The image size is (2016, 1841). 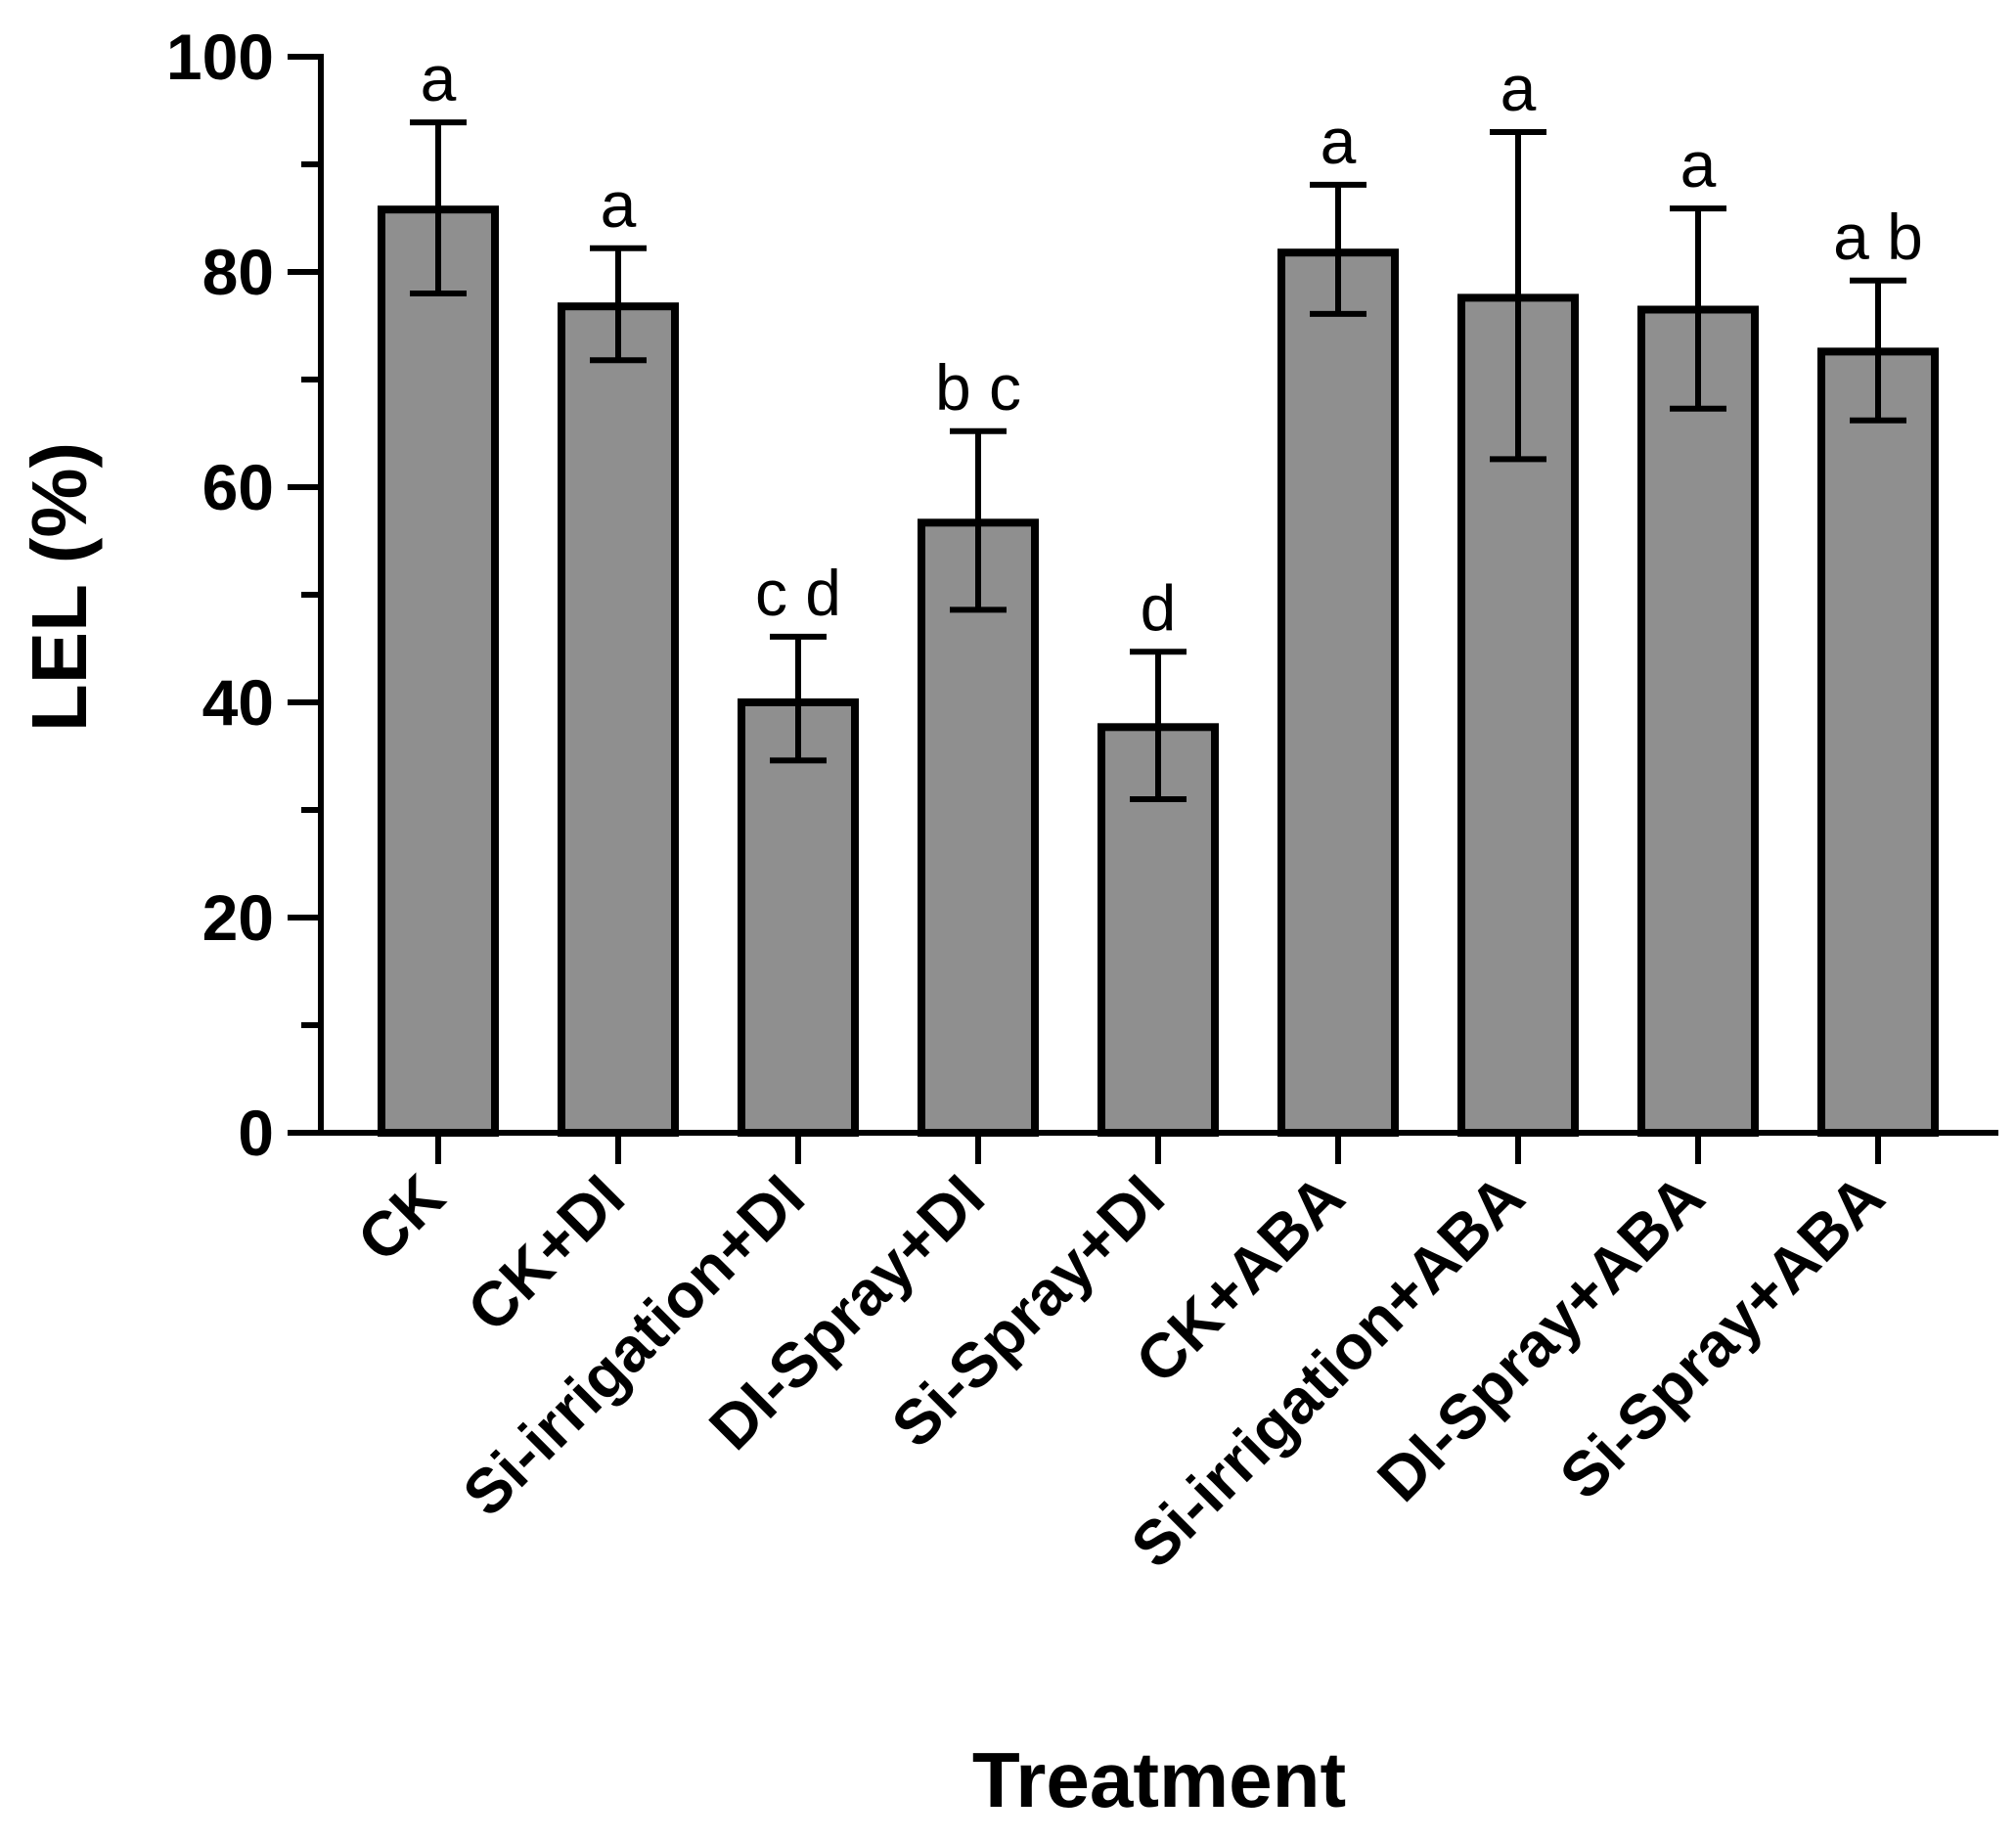 What do you see at coordinates (59, 587) in the screenshot?
I see `y-axis-title: LEL (%)` at bounding box center [59, 587].